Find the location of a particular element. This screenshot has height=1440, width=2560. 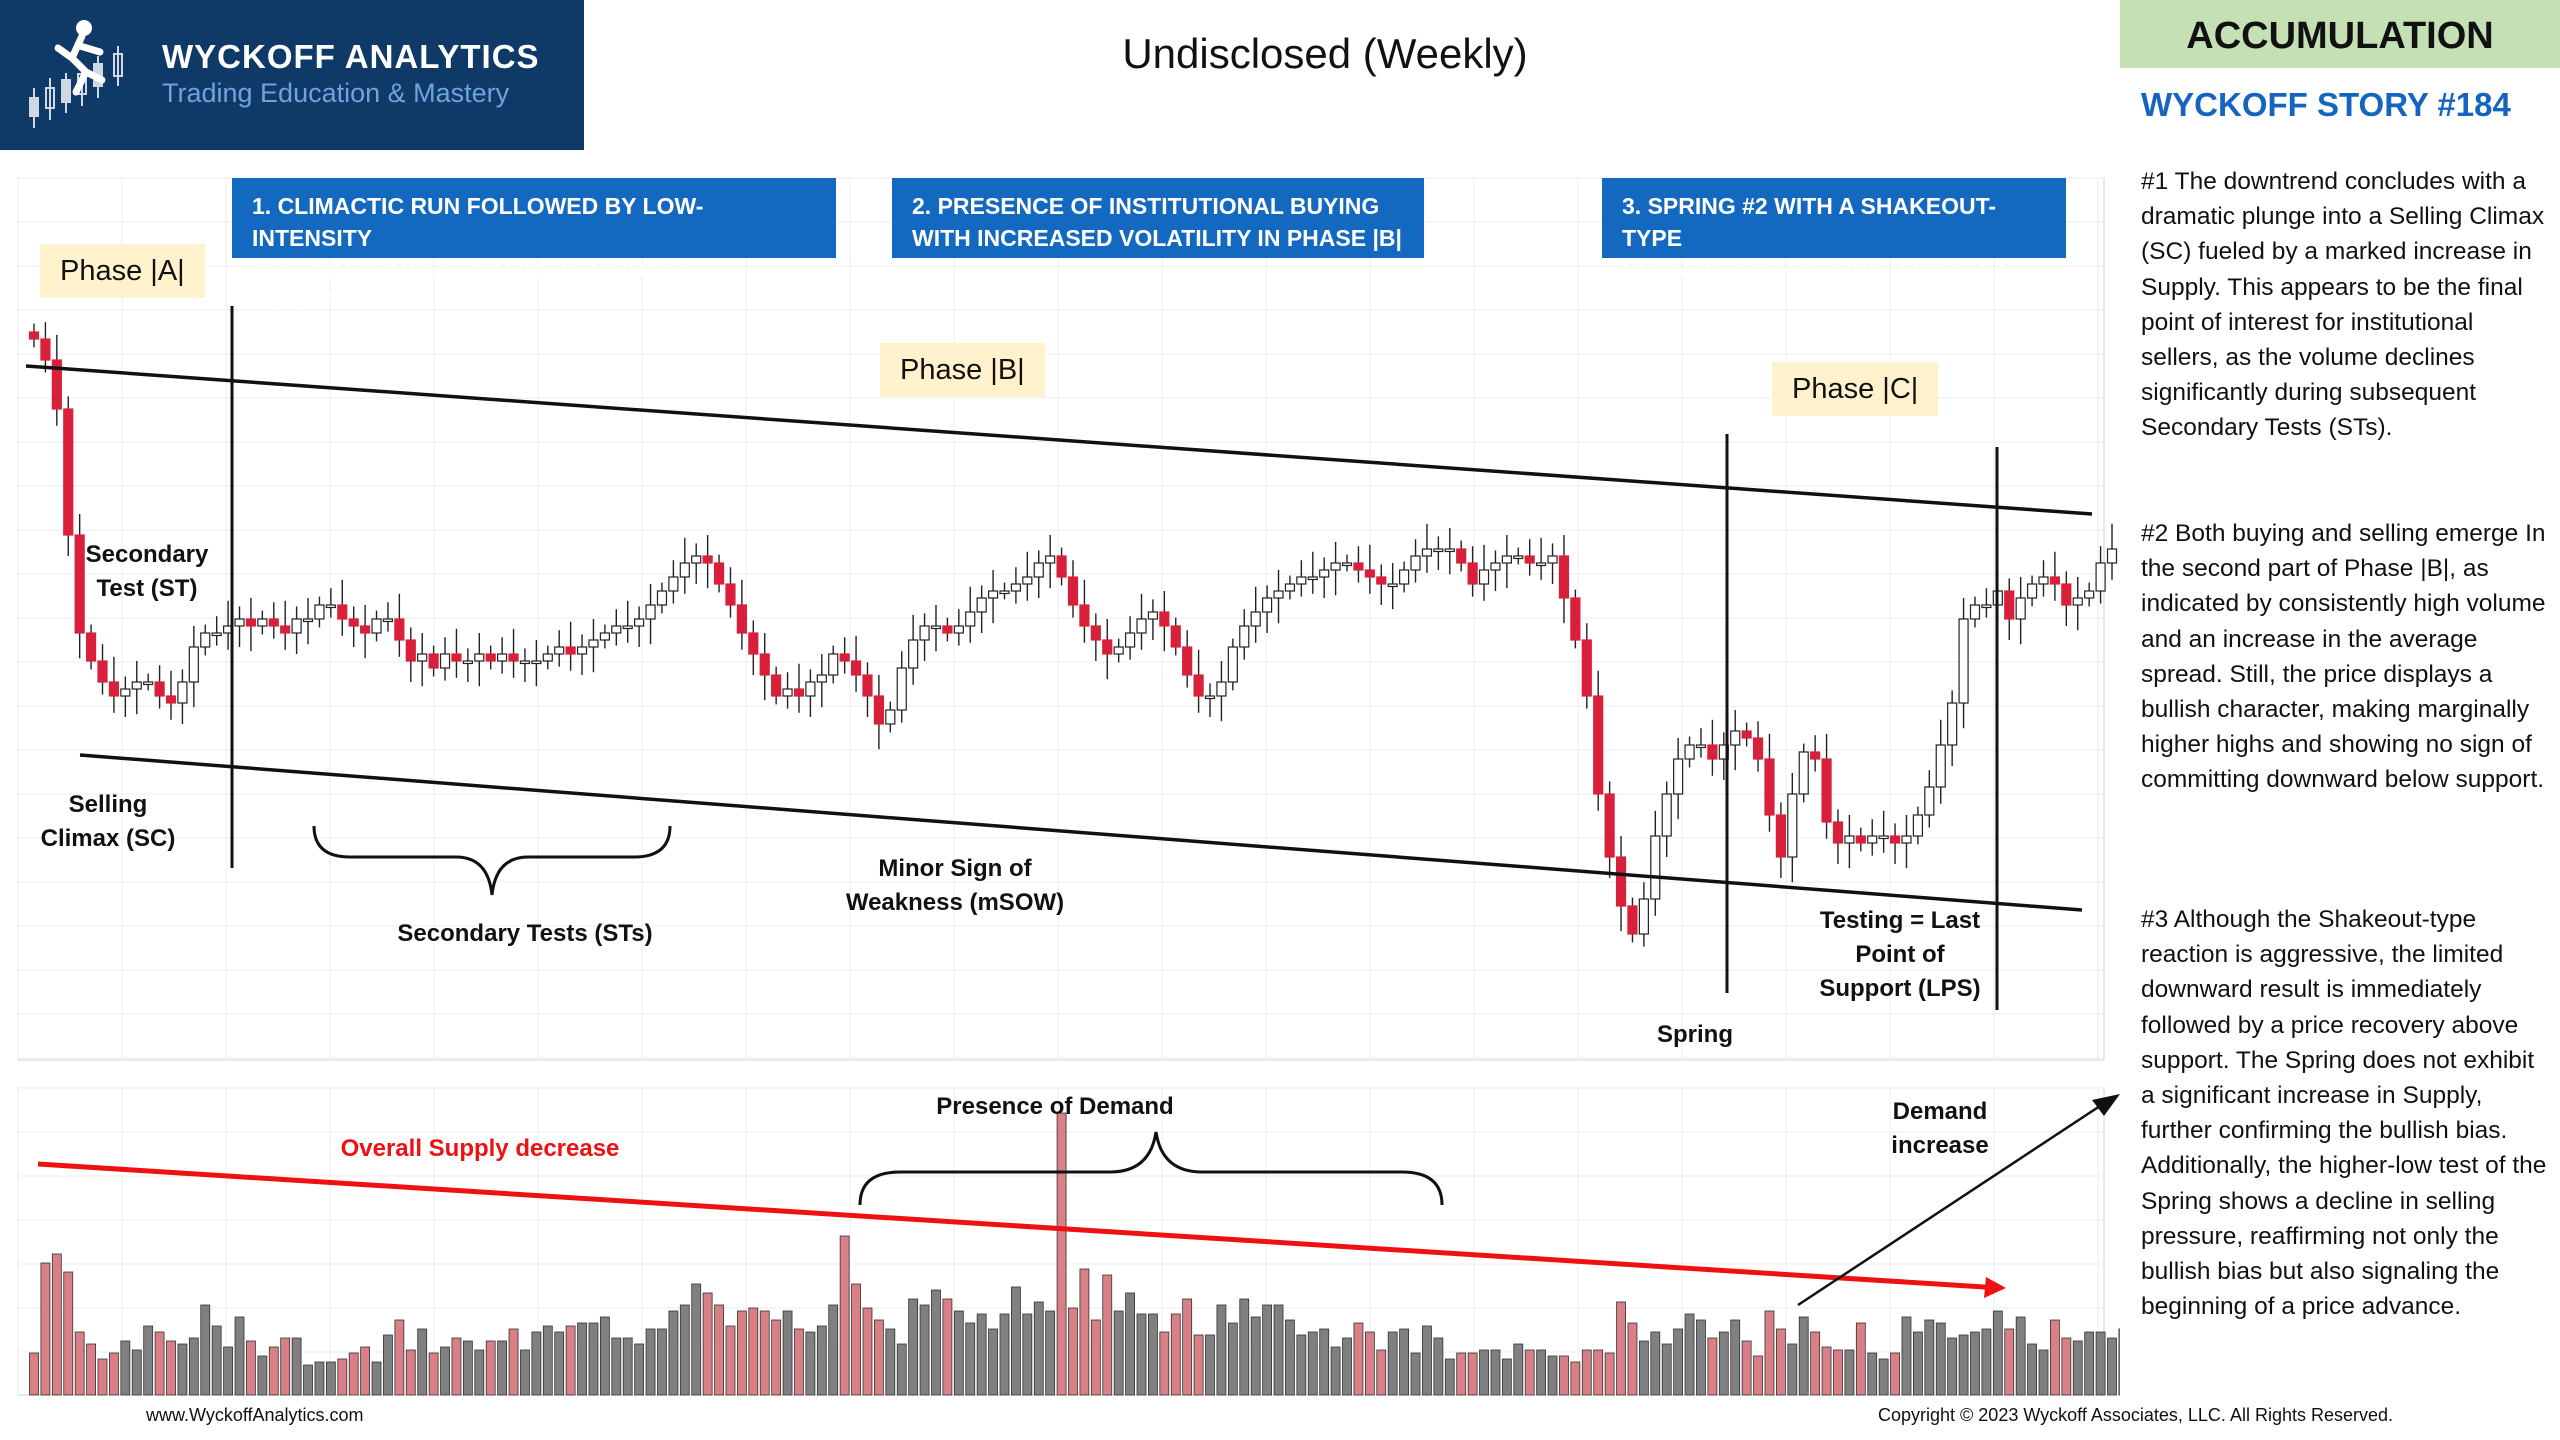

phase-a-label: Phase |A| is located at coordinates (122, 271).